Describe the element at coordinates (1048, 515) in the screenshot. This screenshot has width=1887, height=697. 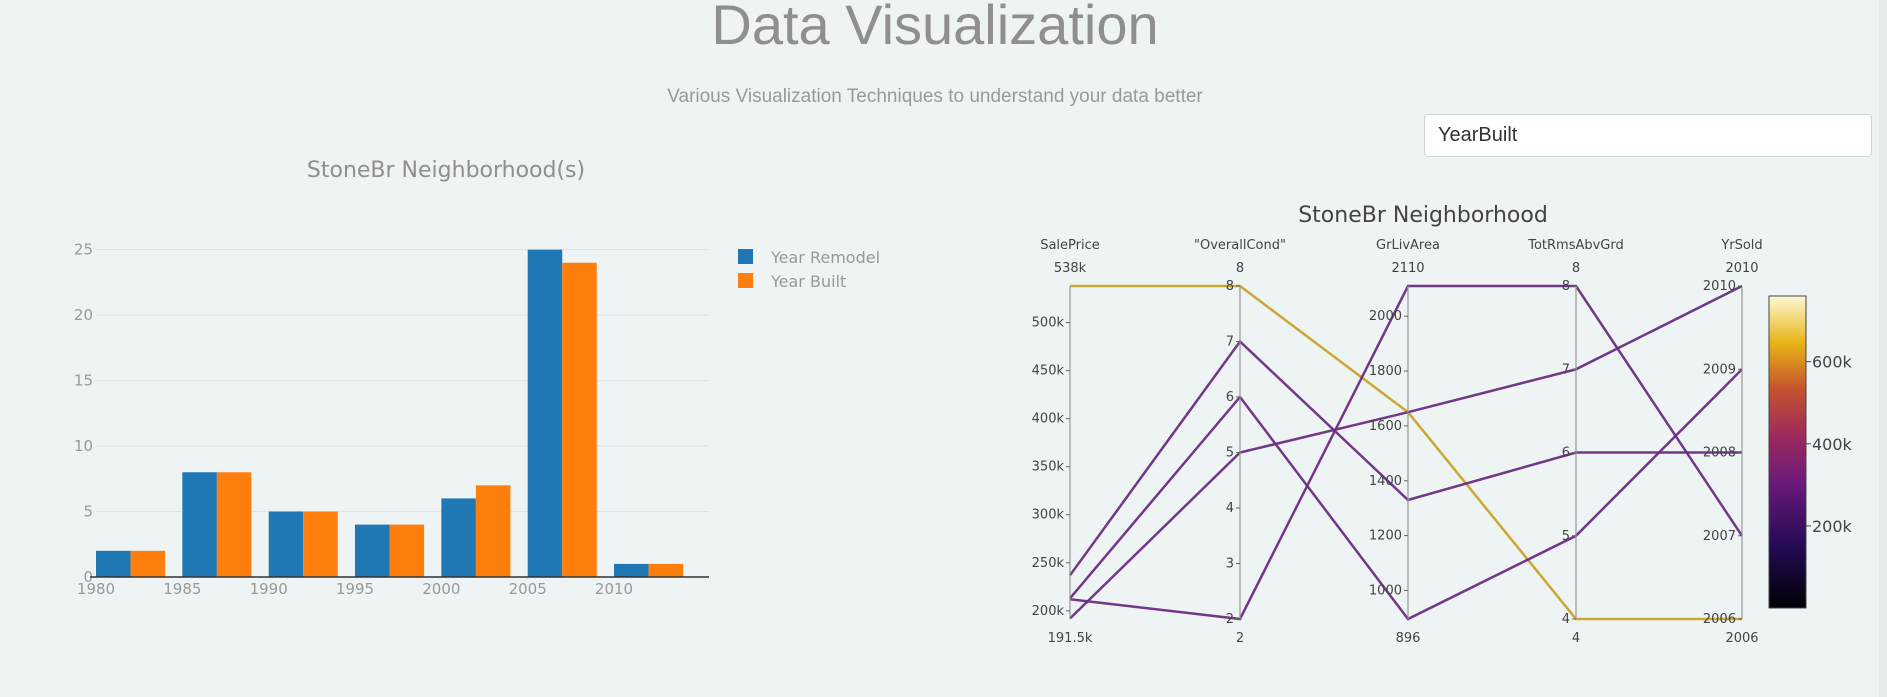
I see `pc-axis-tick-label: 300k` at that location.